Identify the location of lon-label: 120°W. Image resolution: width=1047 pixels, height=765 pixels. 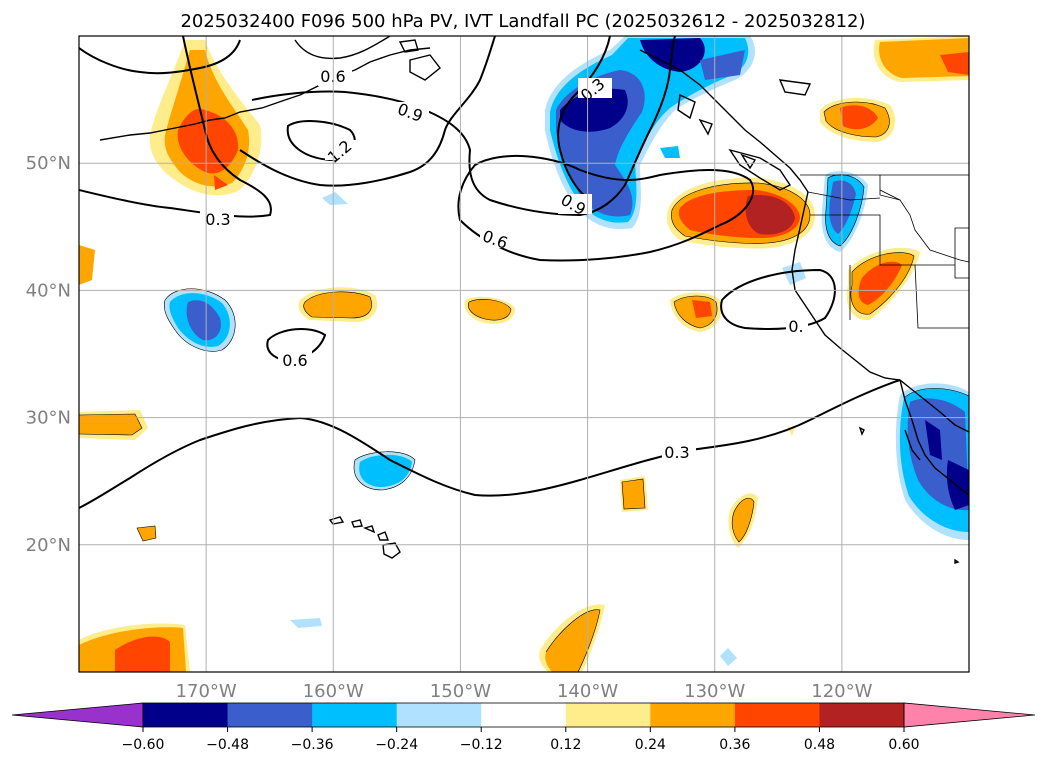
(841, 691).